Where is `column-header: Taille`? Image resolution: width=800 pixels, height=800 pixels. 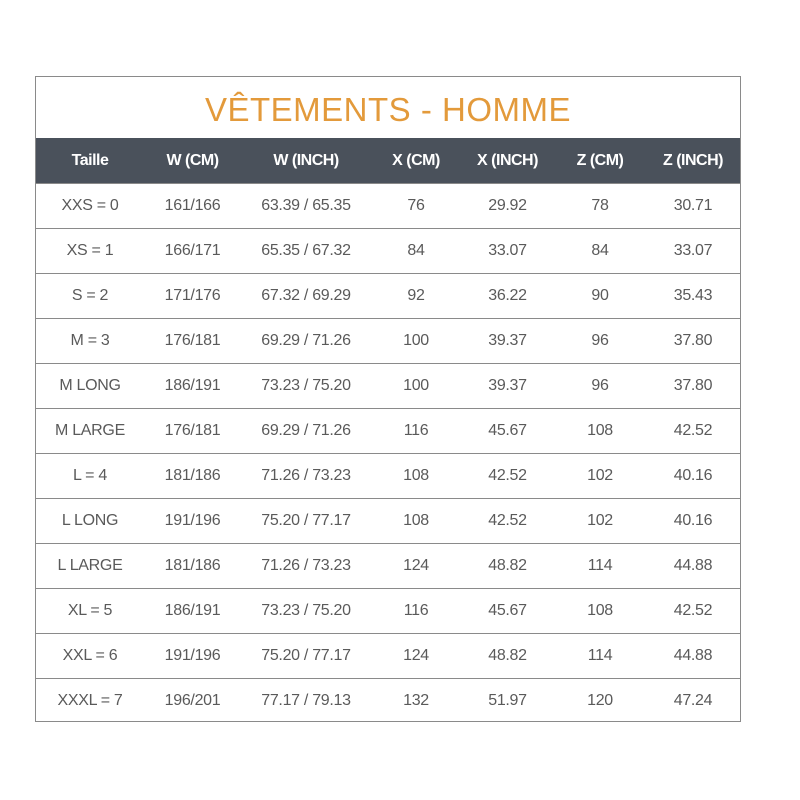 column-header: Taille is located at coordinates (90, 161).